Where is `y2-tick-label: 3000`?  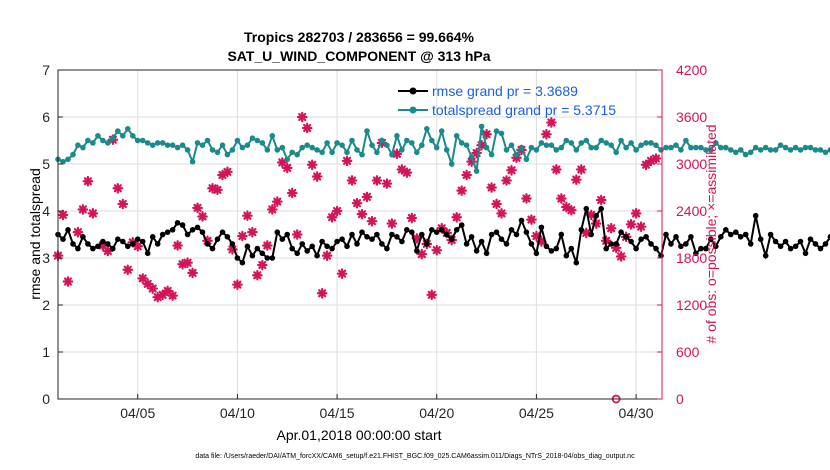
y2-tick-label: 3000 is located at coordinates (691, 164).